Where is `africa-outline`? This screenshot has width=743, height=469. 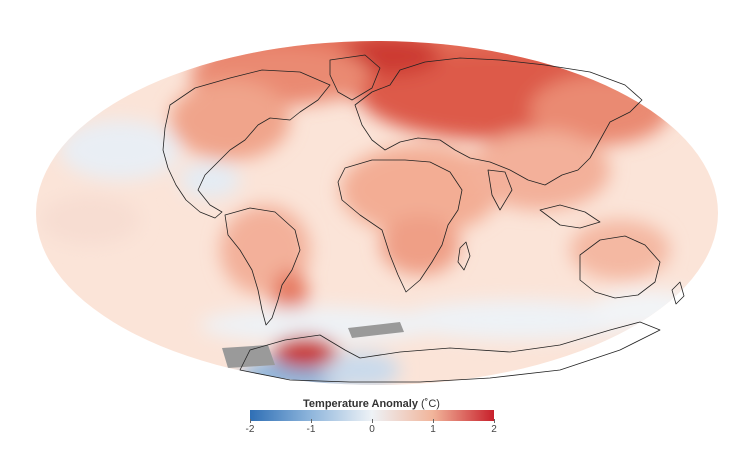
africa-outline is located at coordinates (400, 226).